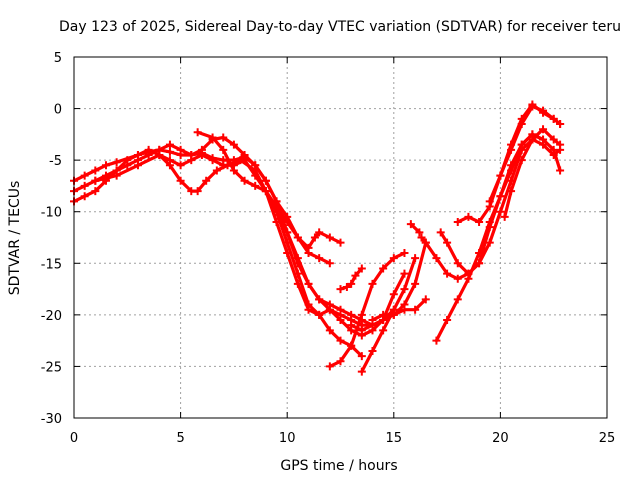 The width and height of the screenshot is (640, 480). I want to click on x-tick-label: 10, so click(287, 438).